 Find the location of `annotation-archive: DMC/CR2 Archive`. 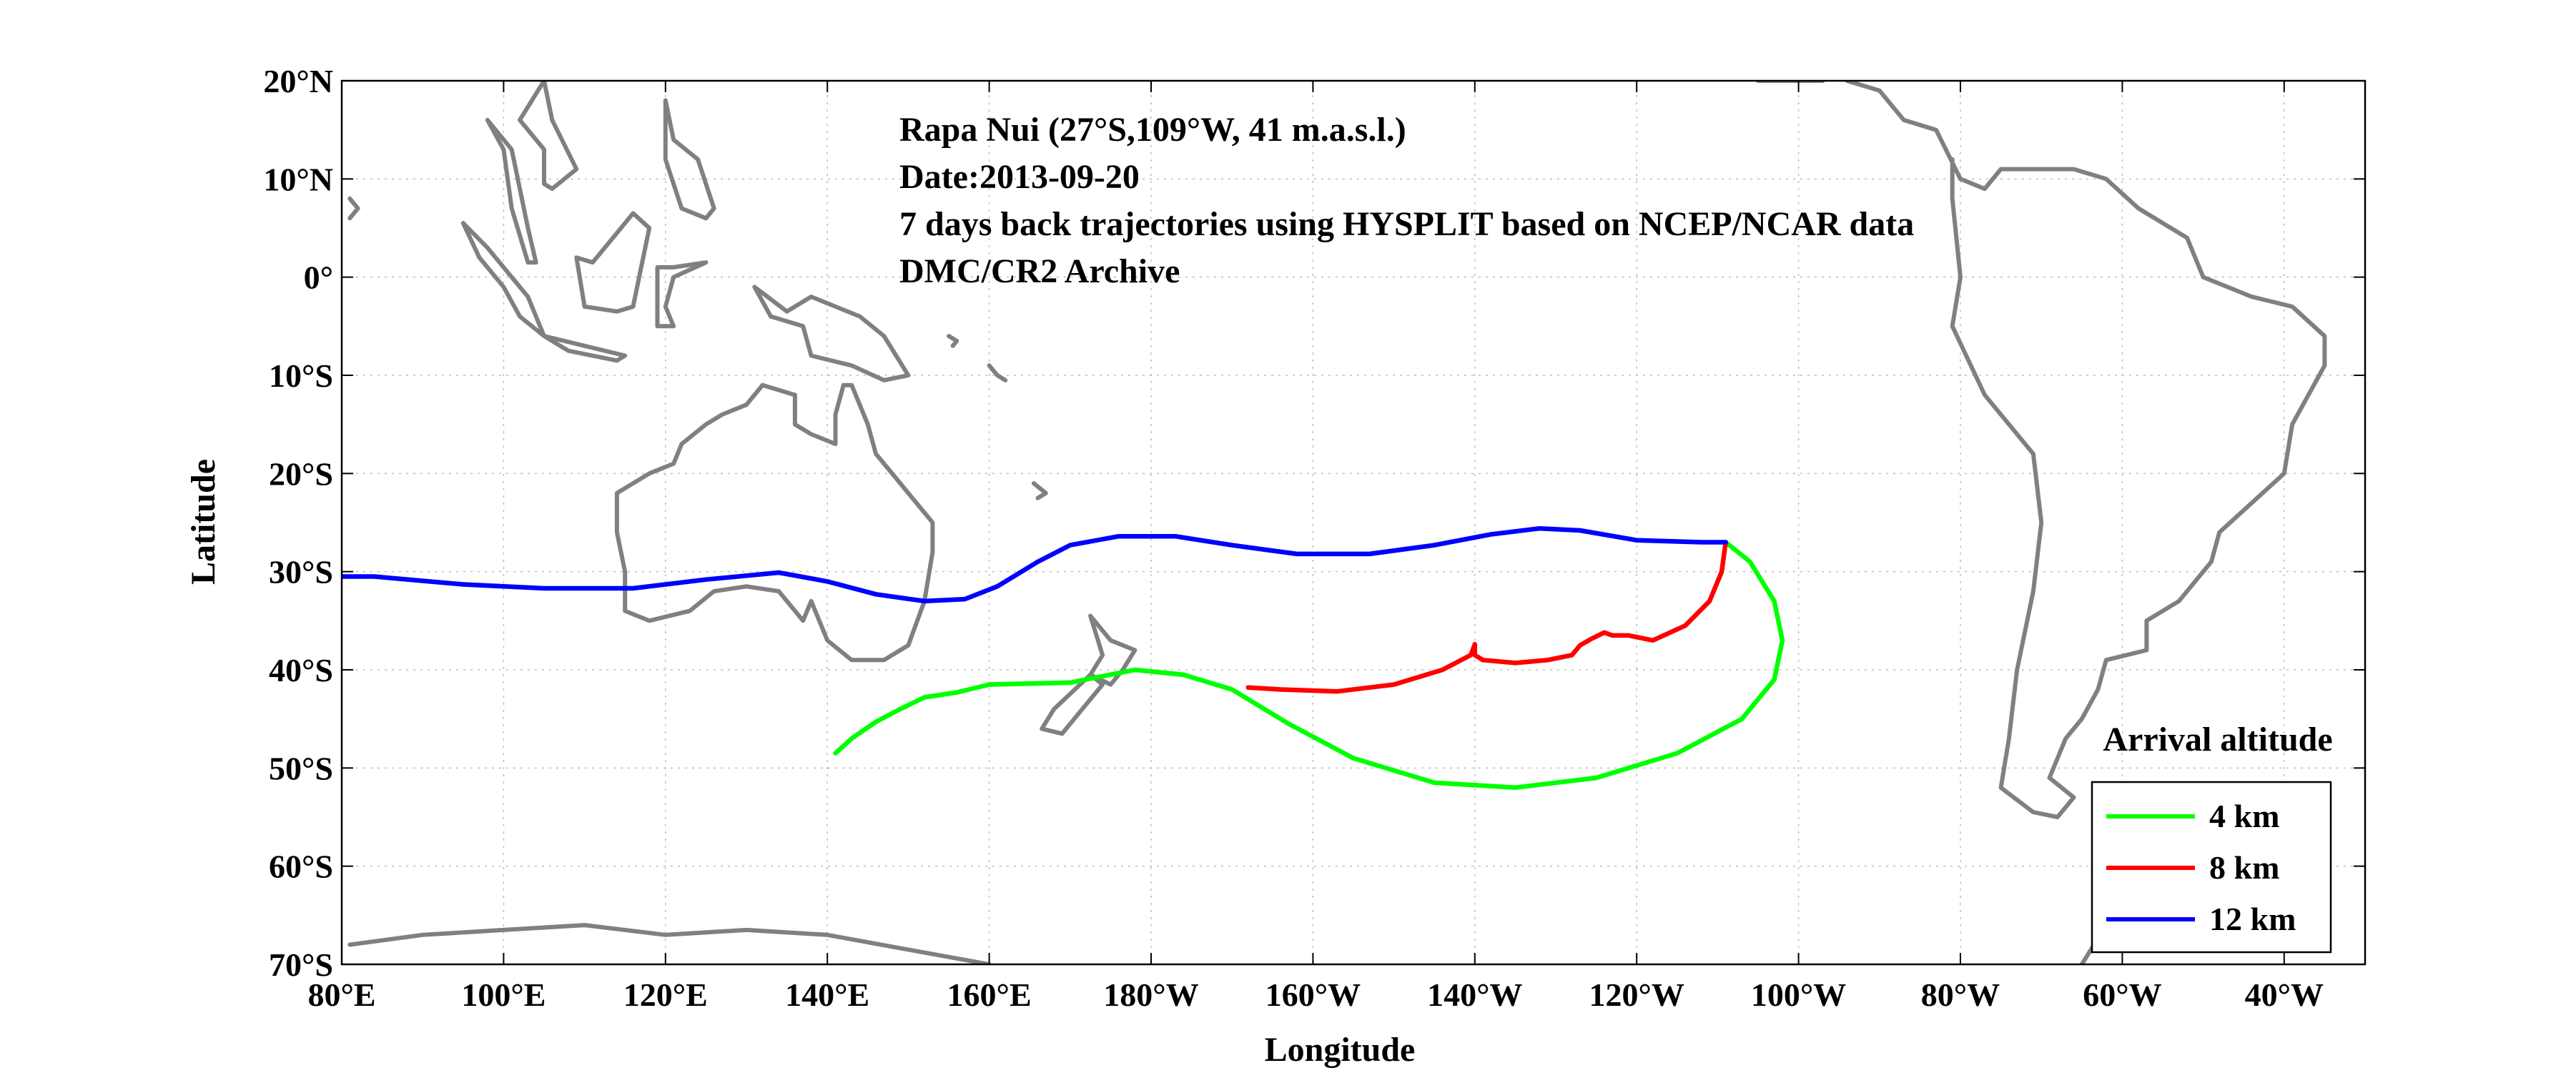

annotation-archive: DMC/CR2 Archive is located at coordinates (1039, 271).